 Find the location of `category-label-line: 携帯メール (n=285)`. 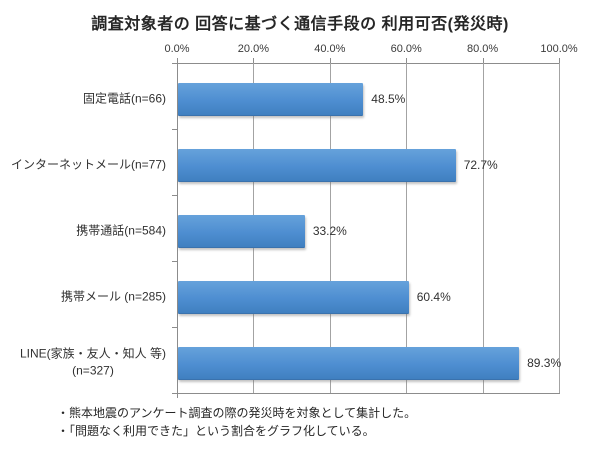

category-label-line: 携帯メール (n=285) is located at coordinates (113, 296).